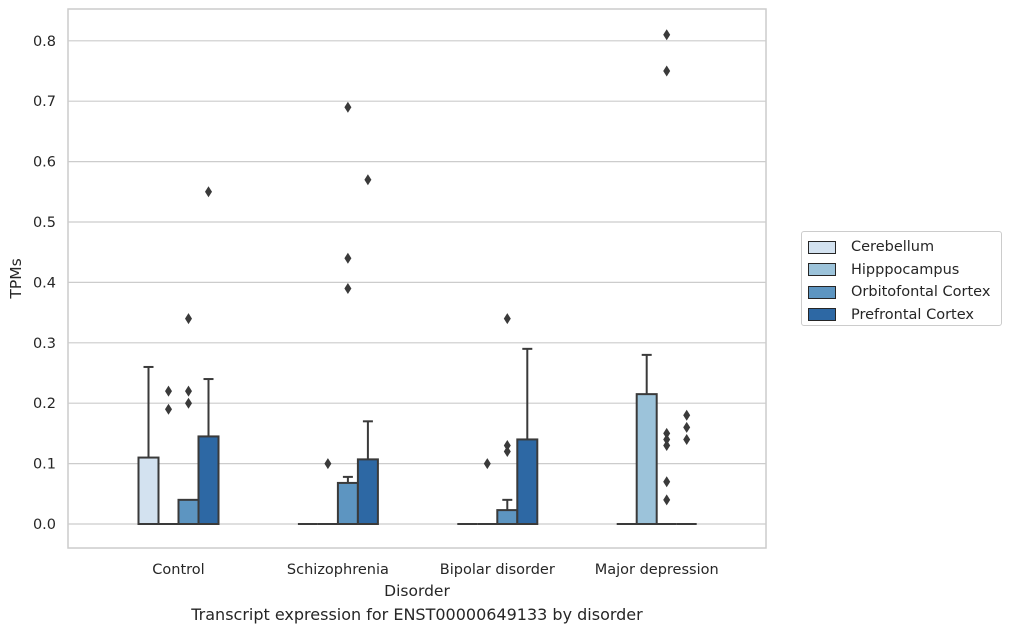 Image resolution: width=1014 pixels, height=638 pixels. I want to click on x-tick-label-major-depression: Major depression, so click(657, 570).